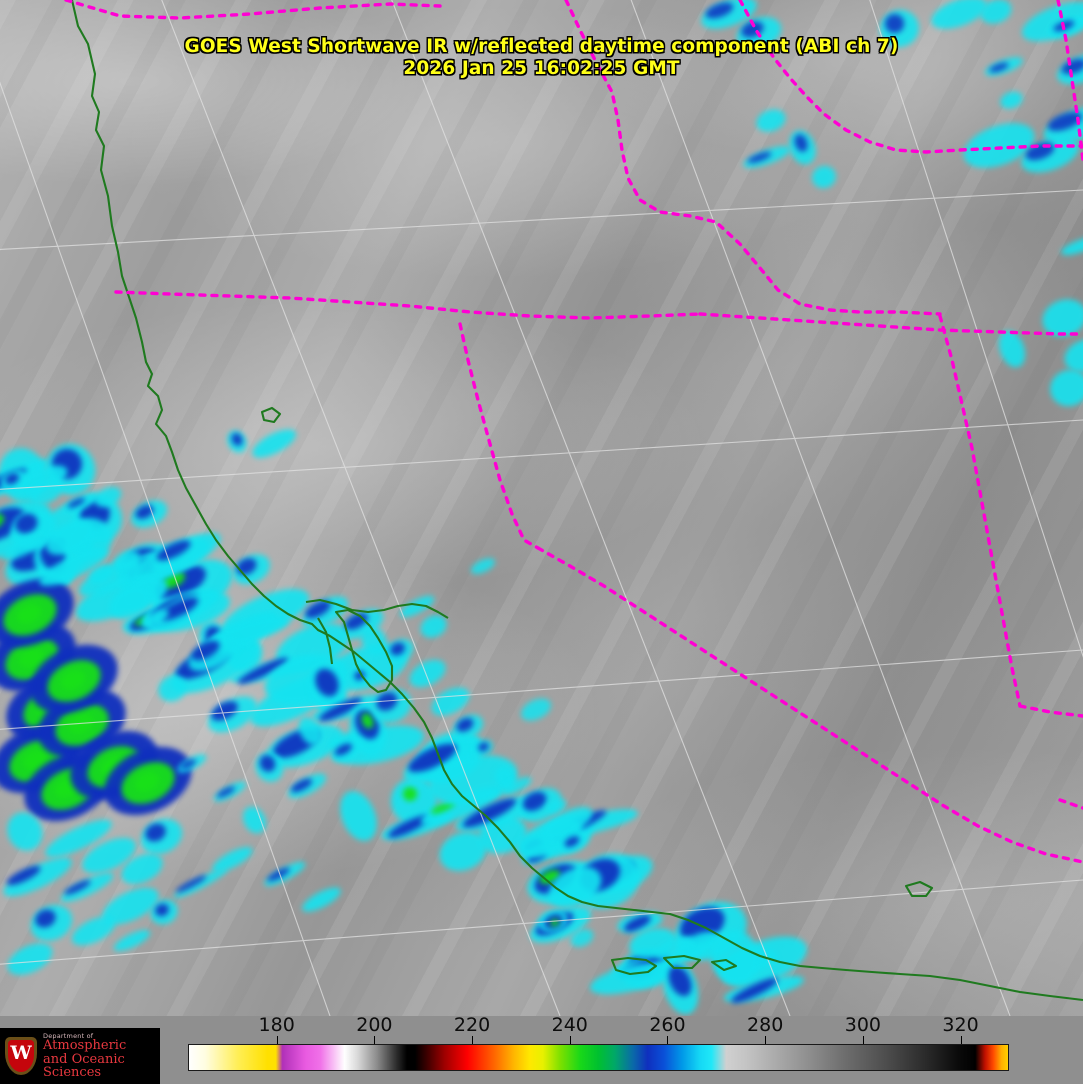 The image size is (1083, 1084). What do you see at coordinates (598, 1040) in the screenshot?
I see `colorbar-ticks` at bounding box center [598, 1040].